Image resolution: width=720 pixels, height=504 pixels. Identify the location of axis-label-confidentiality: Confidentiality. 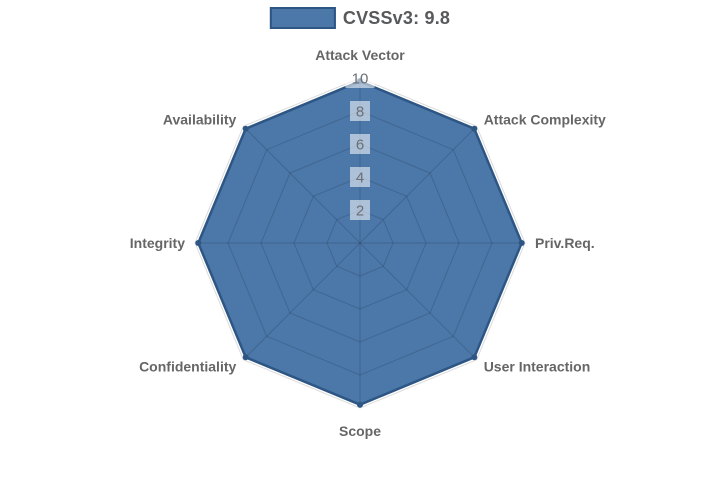
(187, 367).